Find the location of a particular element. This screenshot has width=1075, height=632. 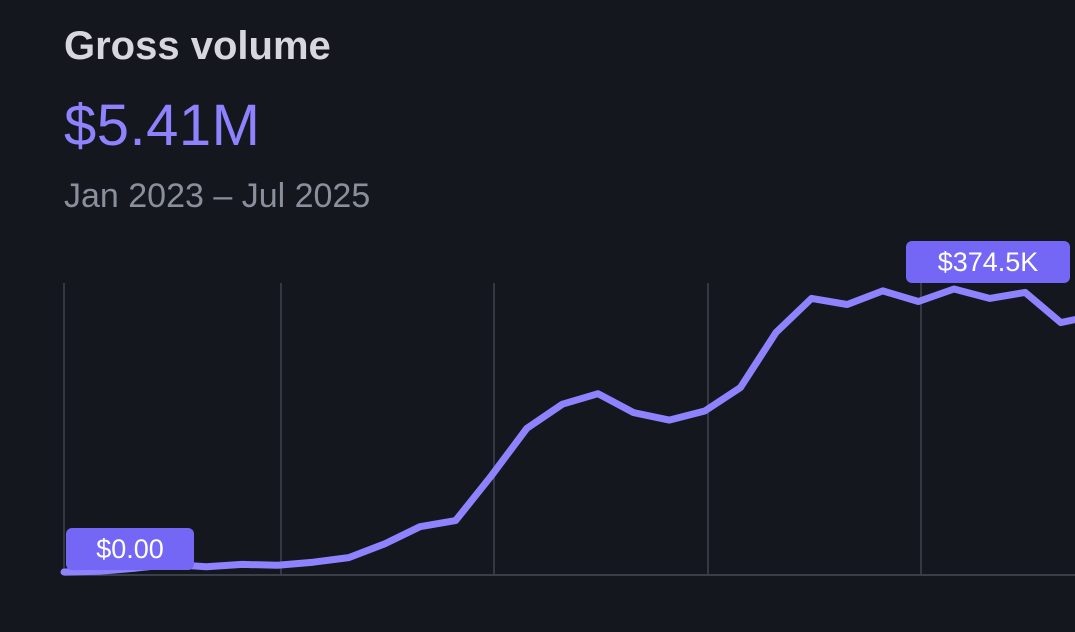

chart-title: Gross volume is located at coordinates (197, 46).